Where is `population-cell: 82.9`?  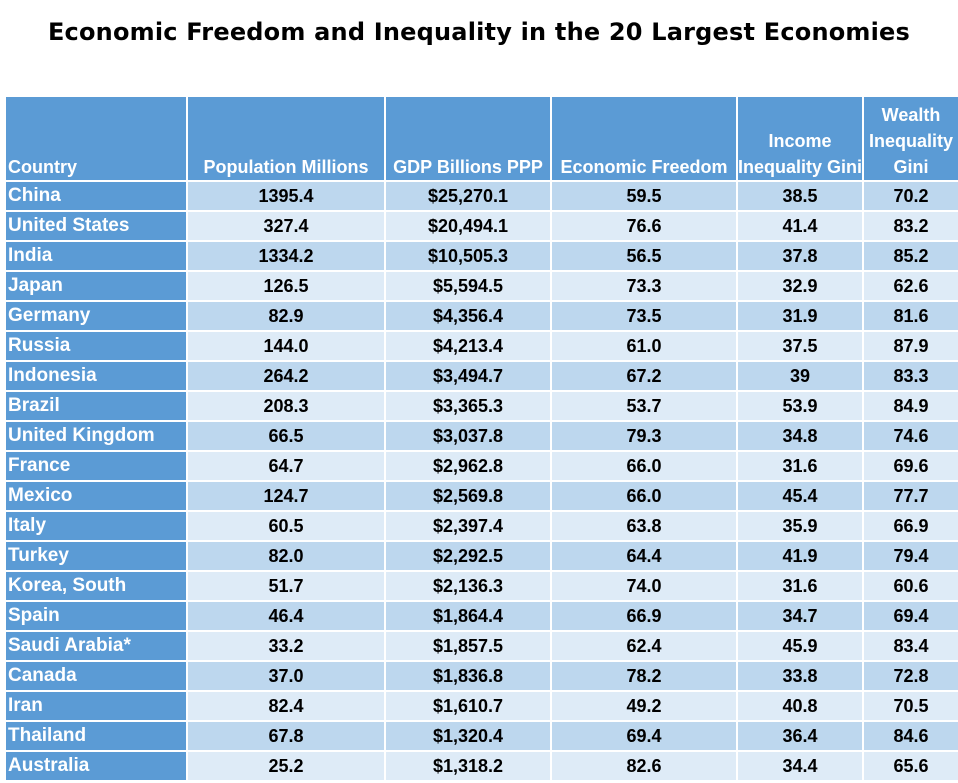
population-cell: 82.9 is located at coordinates (286, 316).